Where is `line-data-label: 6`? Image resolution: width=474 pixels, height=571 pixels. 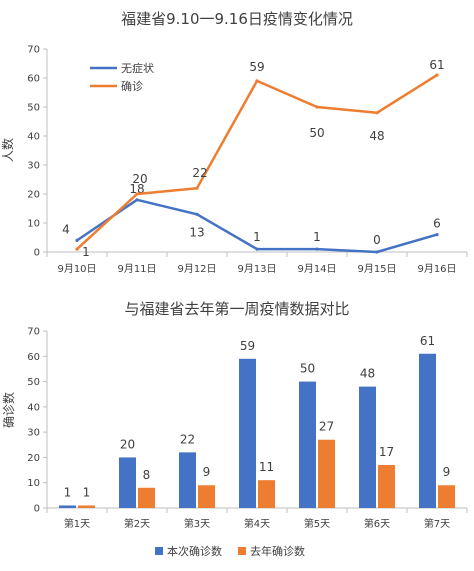 line-data-label: 6 is located at coordinates (437, 224).